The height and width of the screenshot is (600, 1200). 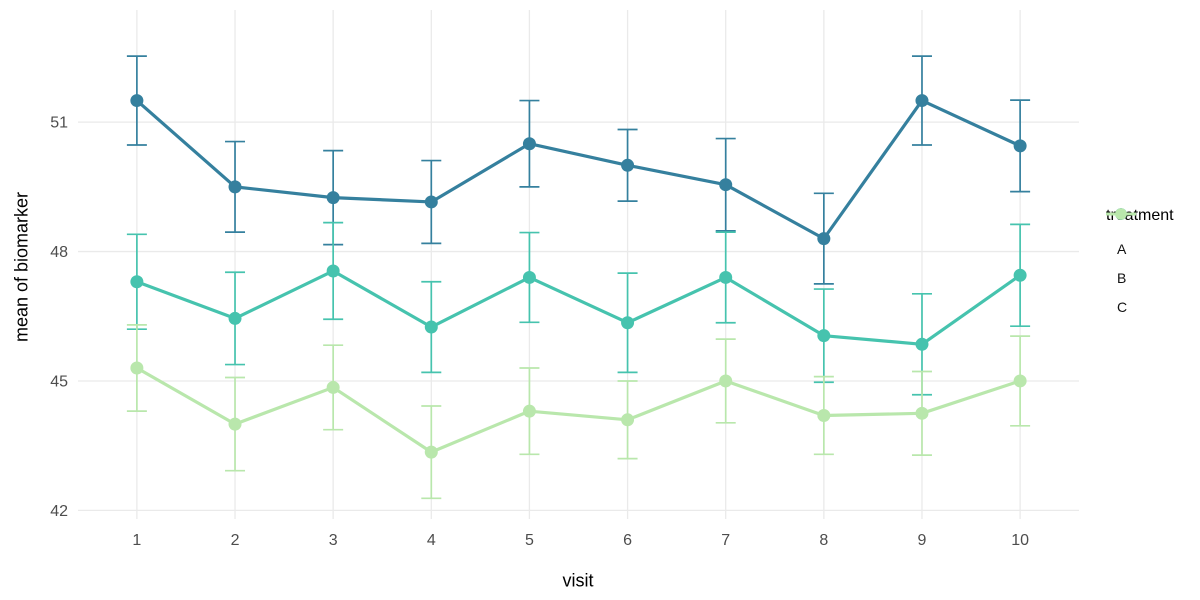 I want to click on series-line-C, so click(x=578, y=410).